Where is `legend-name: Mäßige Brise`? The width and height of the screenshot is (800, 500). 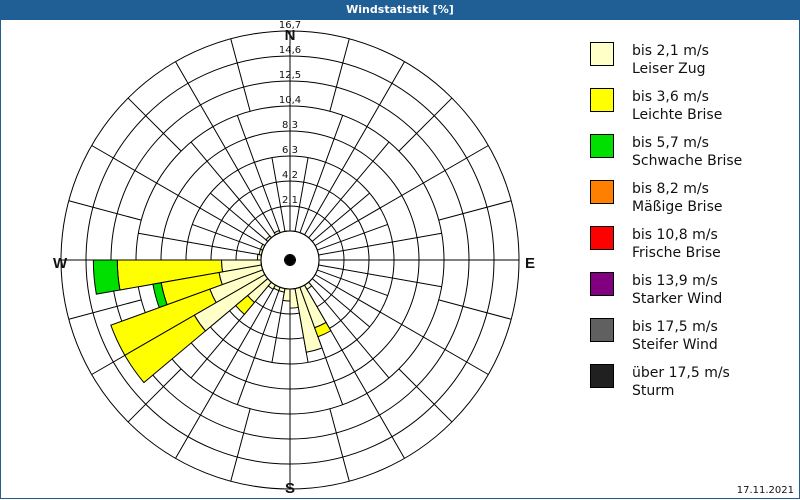
legend-name: Mäßige Brise is located at coordinates (677, 207).